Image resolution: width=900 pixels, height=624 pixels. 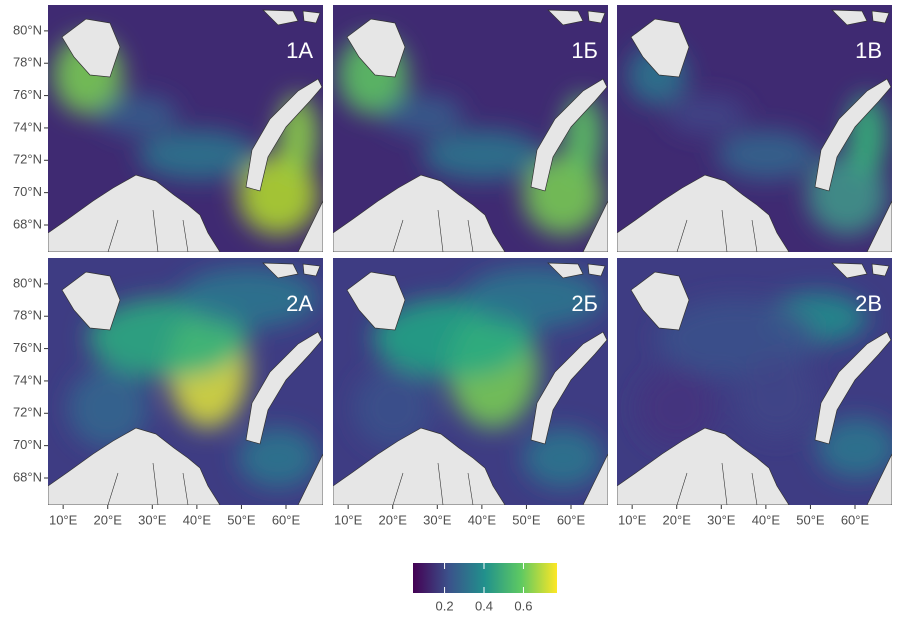 I want to click on map-panel: 1Б, so click(x=470, y=128).